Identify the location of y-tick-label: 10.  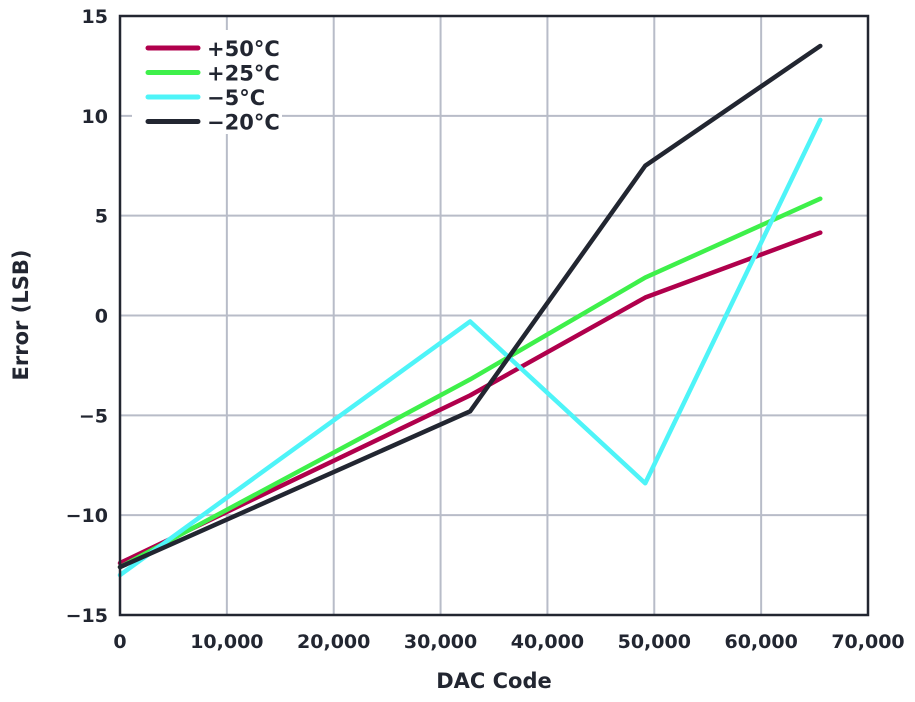
(95, 117).